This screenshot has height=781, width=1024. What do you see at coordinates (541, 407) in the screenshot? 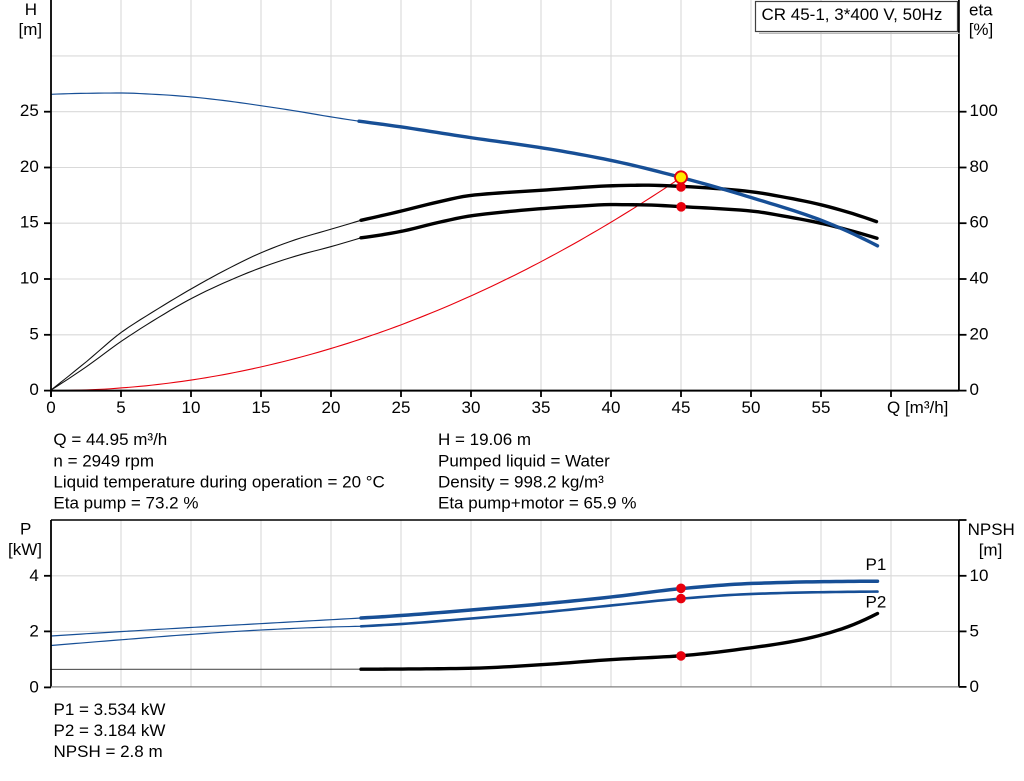
I see `svg-text: 35` at bounding box center [541, 407].